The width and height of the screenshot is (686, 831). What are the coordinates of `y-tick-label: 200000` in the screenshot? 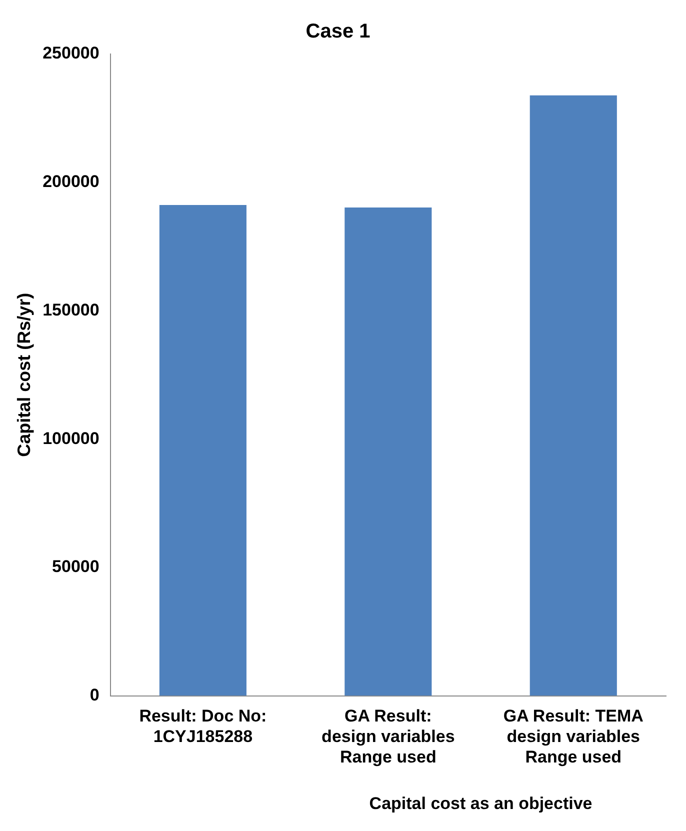 It's located at (71, 182).